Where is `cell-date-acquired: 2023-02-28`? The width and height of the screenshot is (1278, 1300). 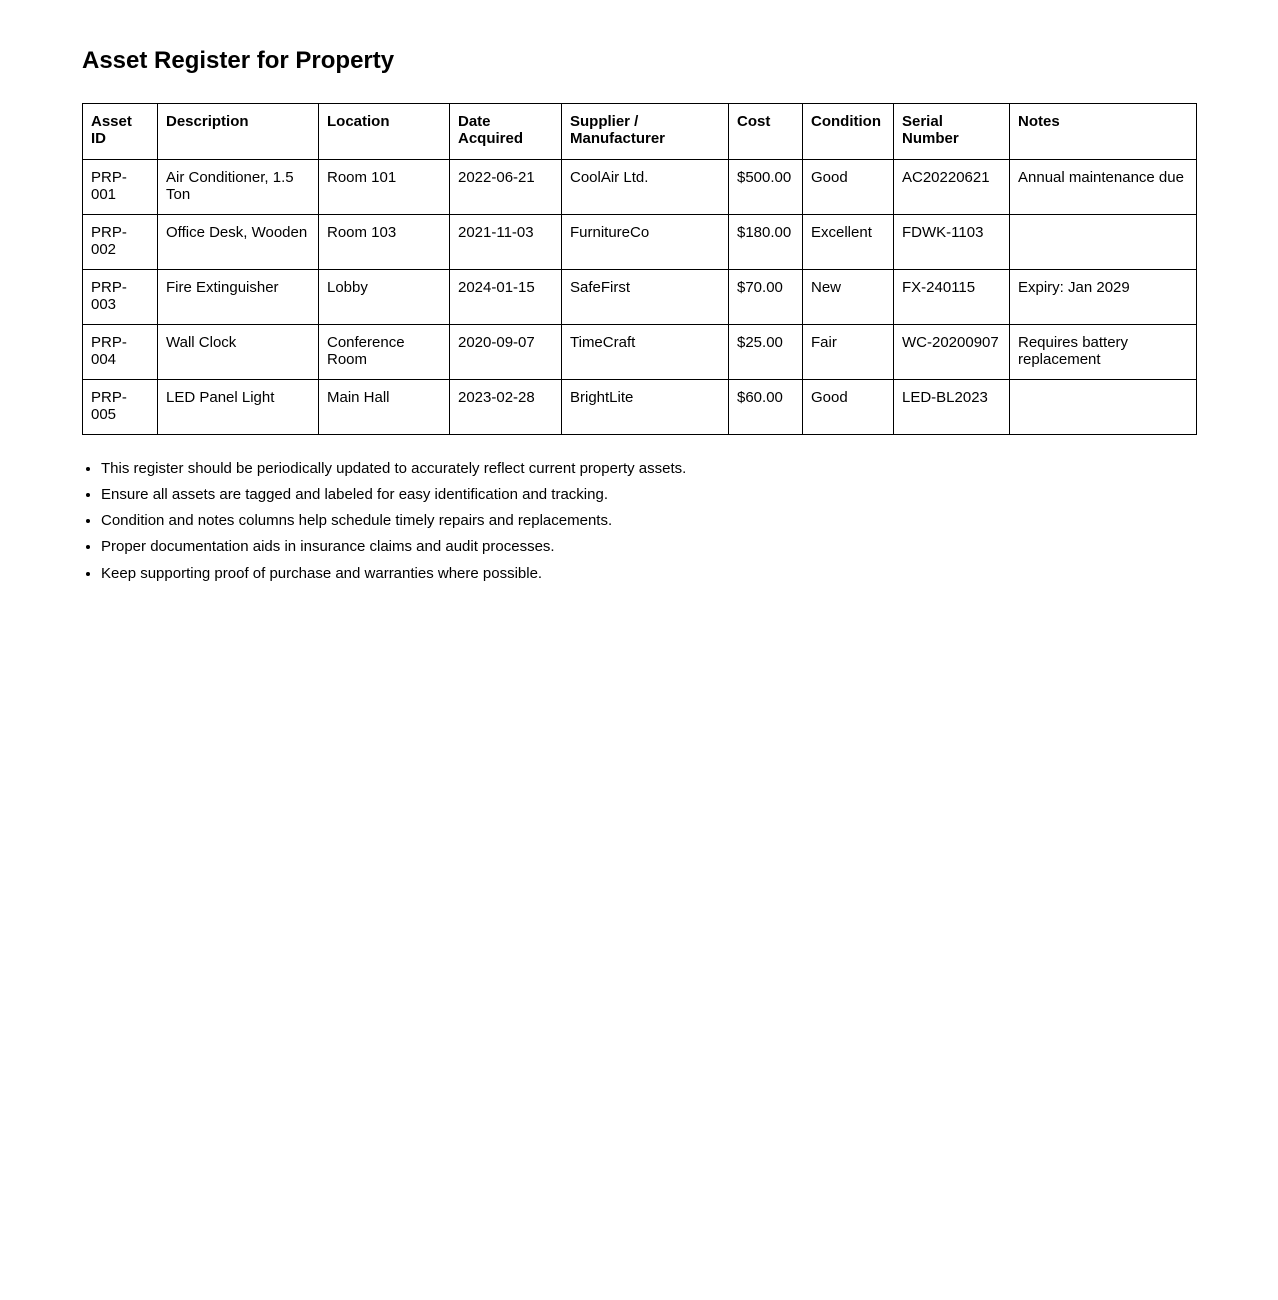 cell-date-acquired: 2023-02-28 is located at coordinates (505, 406).